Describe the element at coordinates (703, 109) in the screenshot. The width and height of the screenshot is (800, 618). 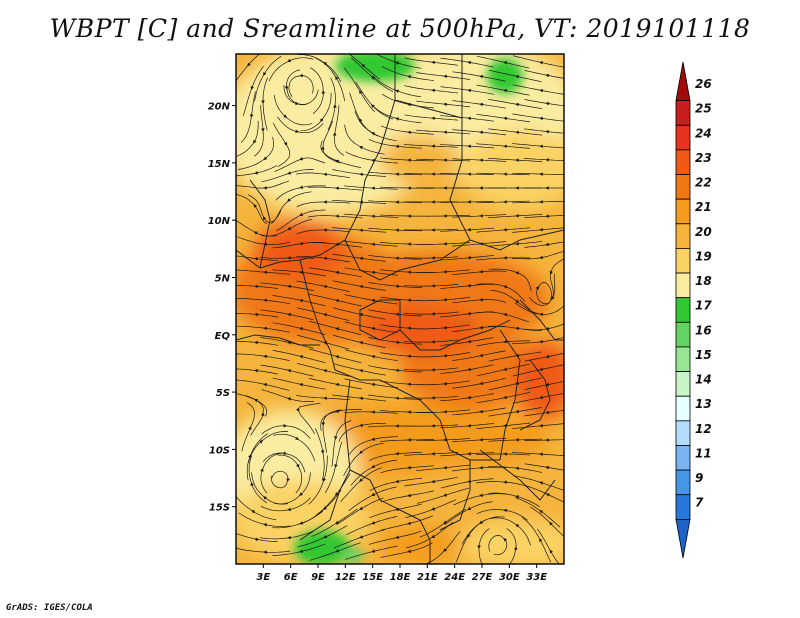
I see `colorbar-label: 25` at that location.